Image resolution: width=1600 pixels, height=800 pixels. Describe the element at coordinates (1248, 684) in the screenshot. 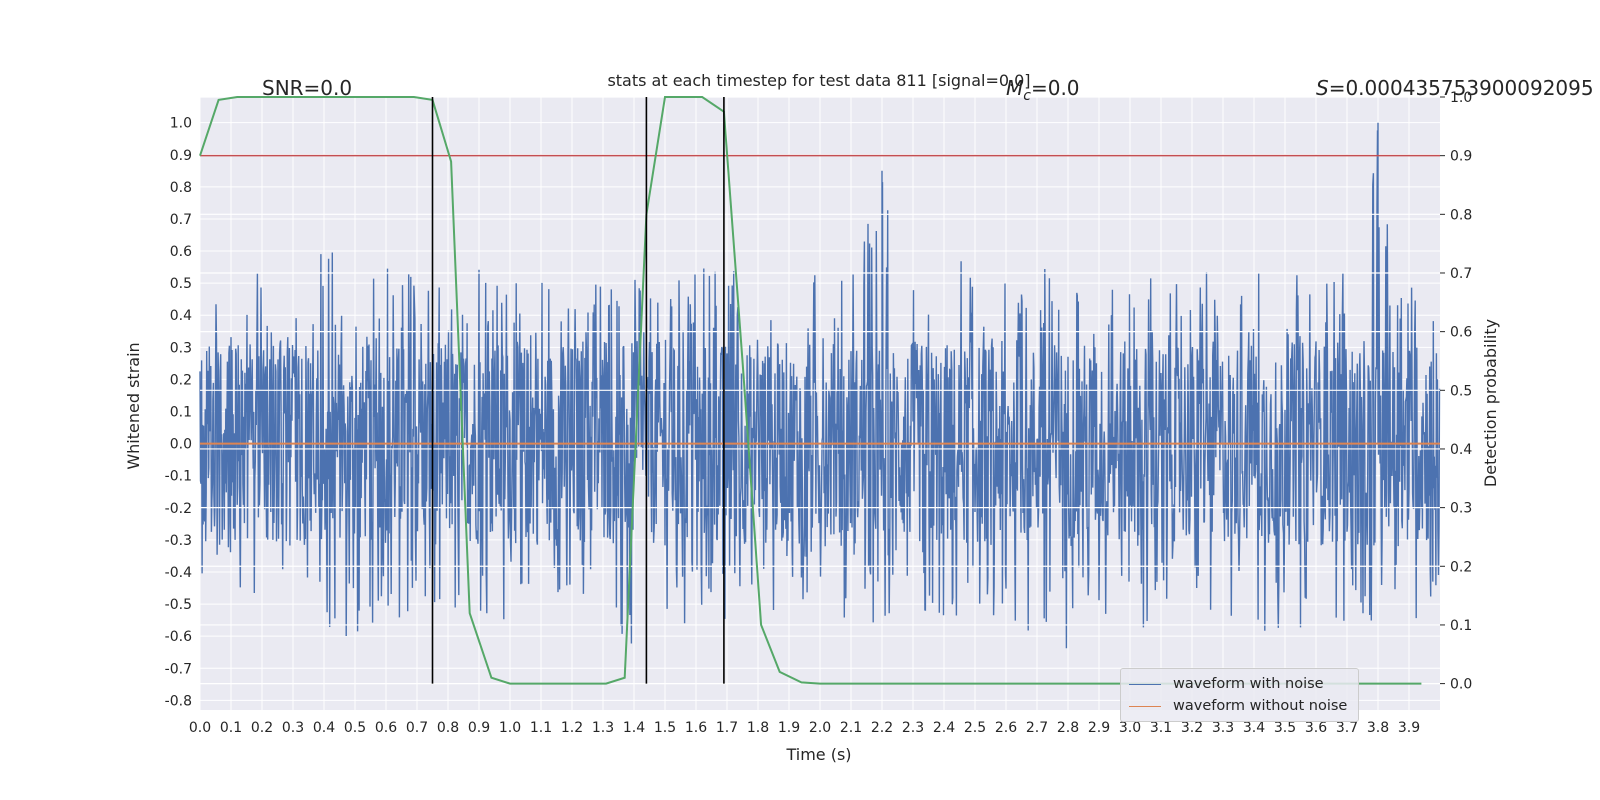

I see `legend-label: waveform with noise` at that location.